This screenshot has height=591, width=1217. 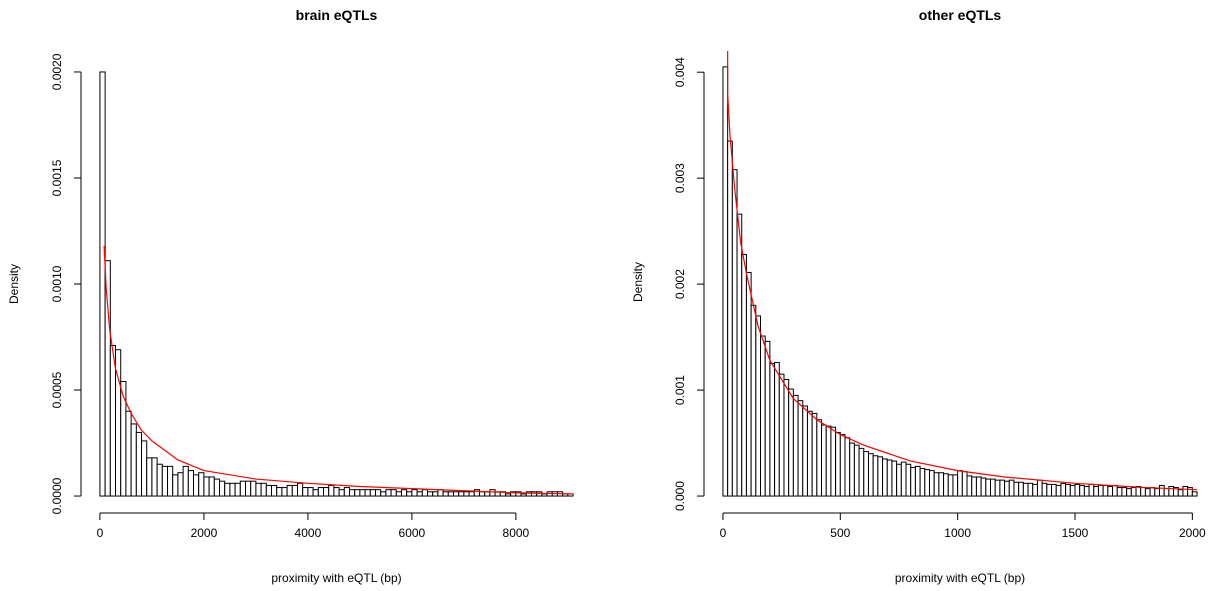 I want to click on x-tick-label: 4000, so click(x=308, y=533).